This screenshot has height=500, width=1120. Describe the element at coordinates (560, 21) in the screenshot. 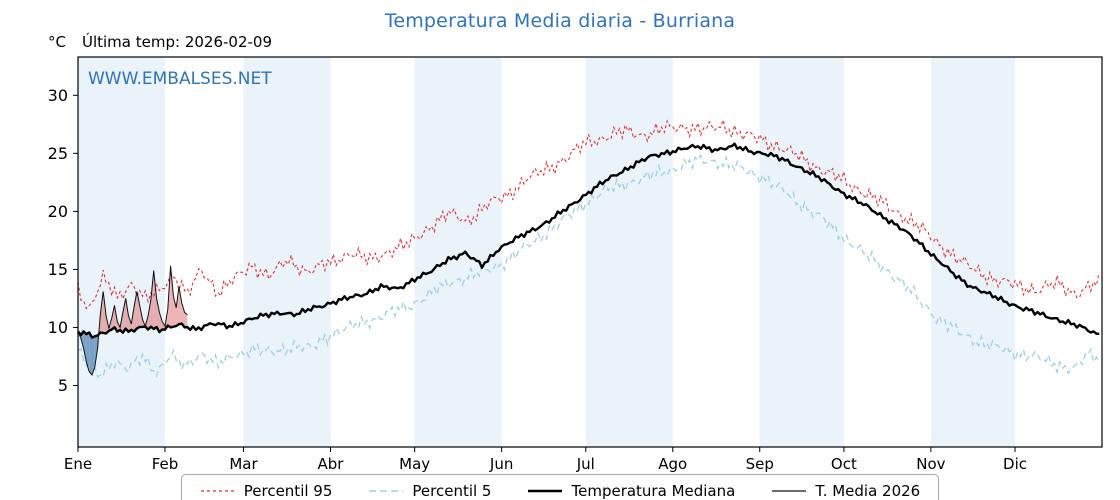

I see `page-title: Temperatura Media diaria - Burriana` at that location.